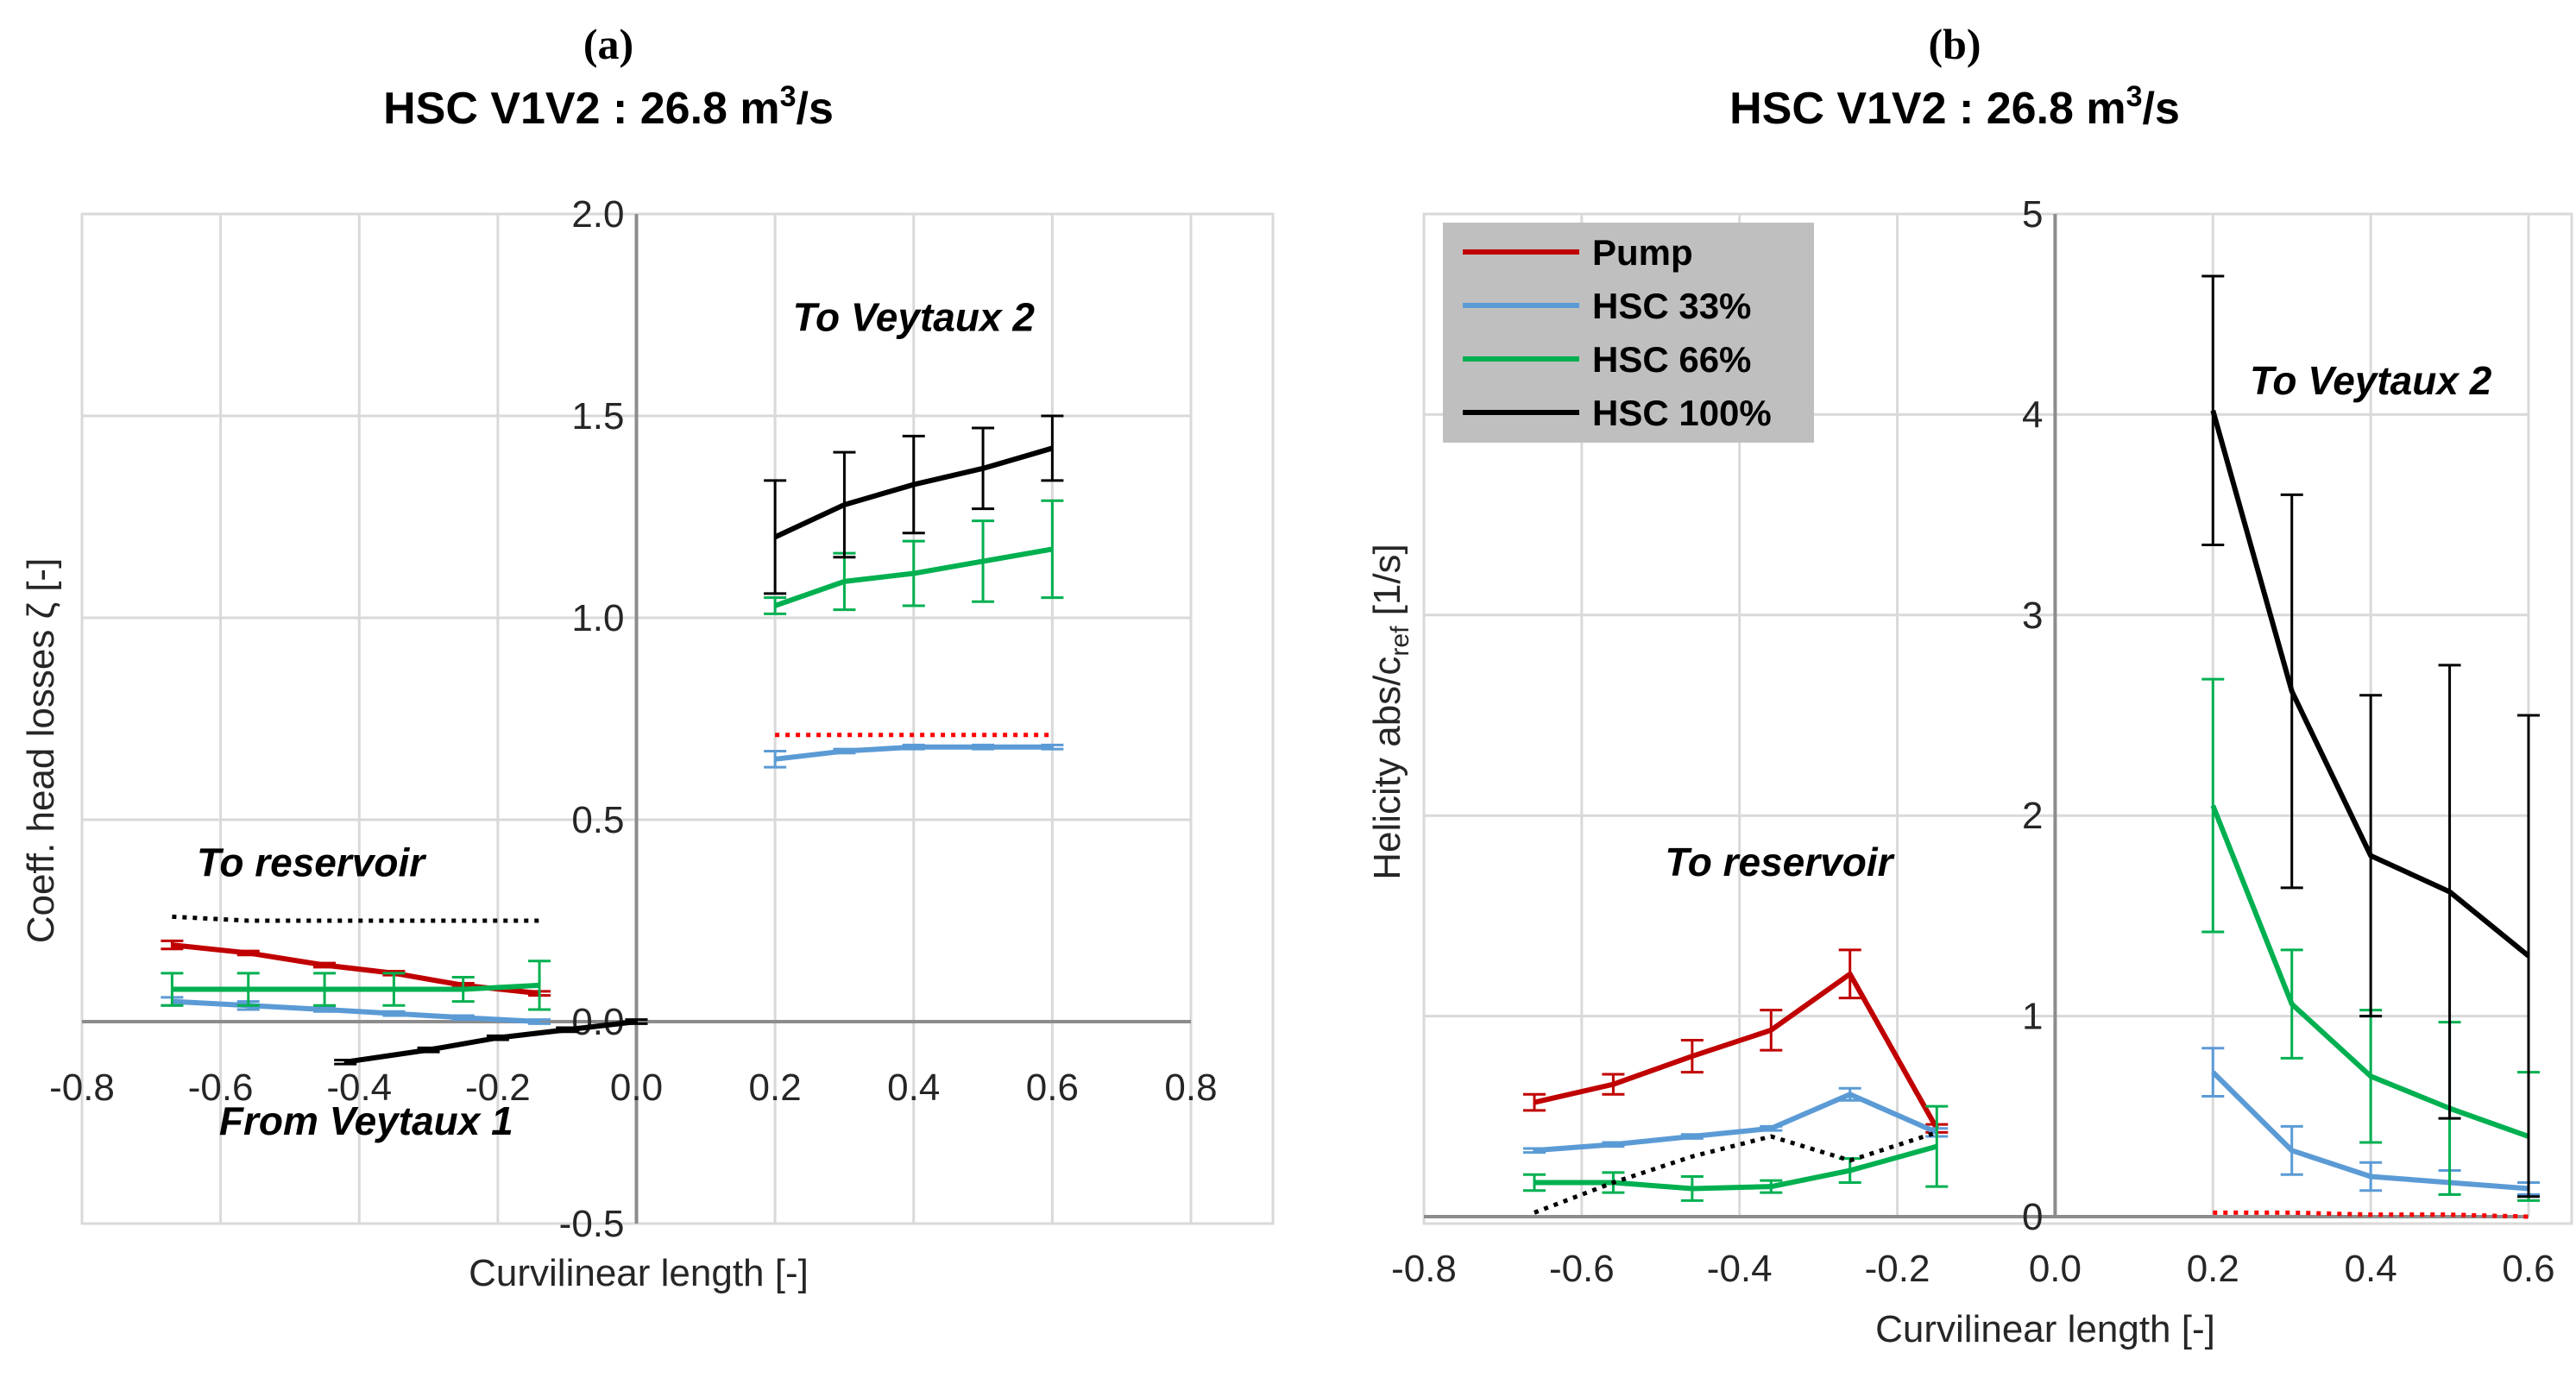 The width and height of the screenshot is (2576, 1378). I want to click on panel-a-y-tick-label: 2.0, so click(597, 215).